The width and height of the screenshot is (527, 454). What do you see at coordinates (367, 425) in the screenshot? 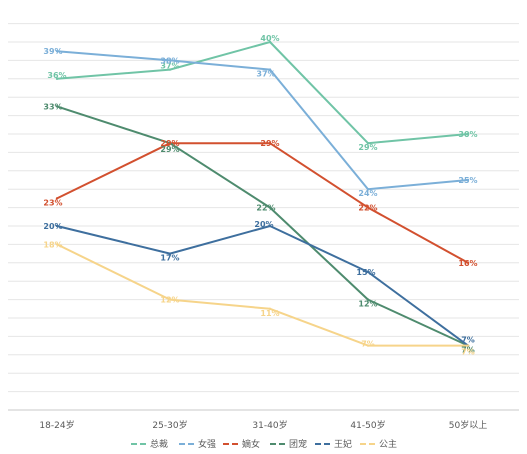
I see `x-tick-label: 41-50岁` at bounding box center [367, 425].